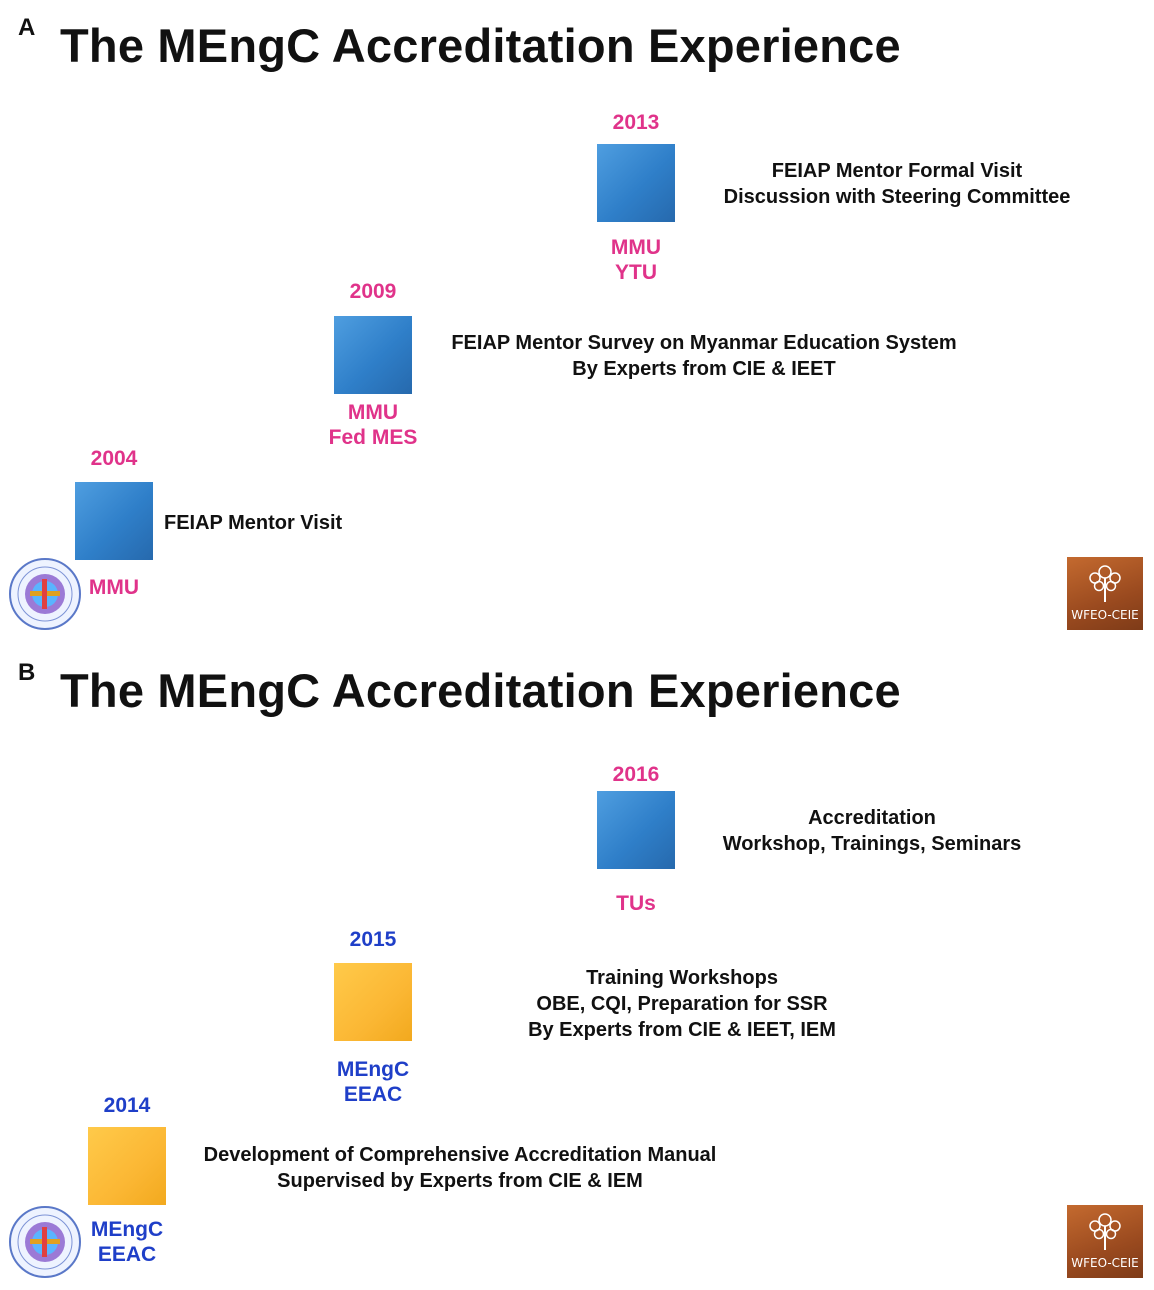  What do you see at coordinates (872, 844) in the screenshot?
I see `description-line: Workshop, Trainings, Seminars` at bounding box center [872, 844].